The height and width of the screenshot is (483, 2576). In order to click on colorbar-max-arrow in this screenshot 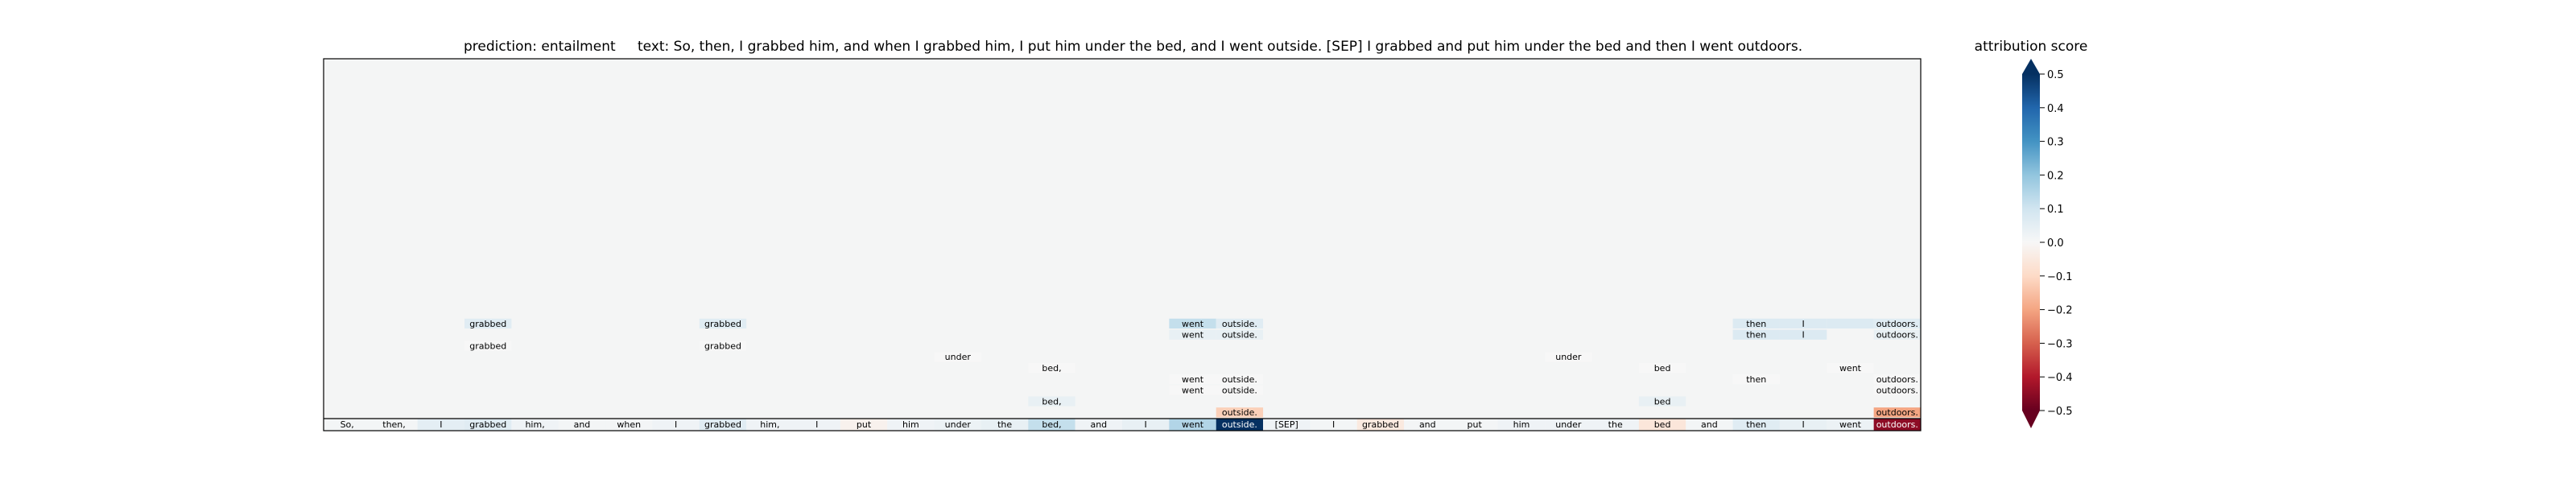, I will do `click(2031, 66)`.